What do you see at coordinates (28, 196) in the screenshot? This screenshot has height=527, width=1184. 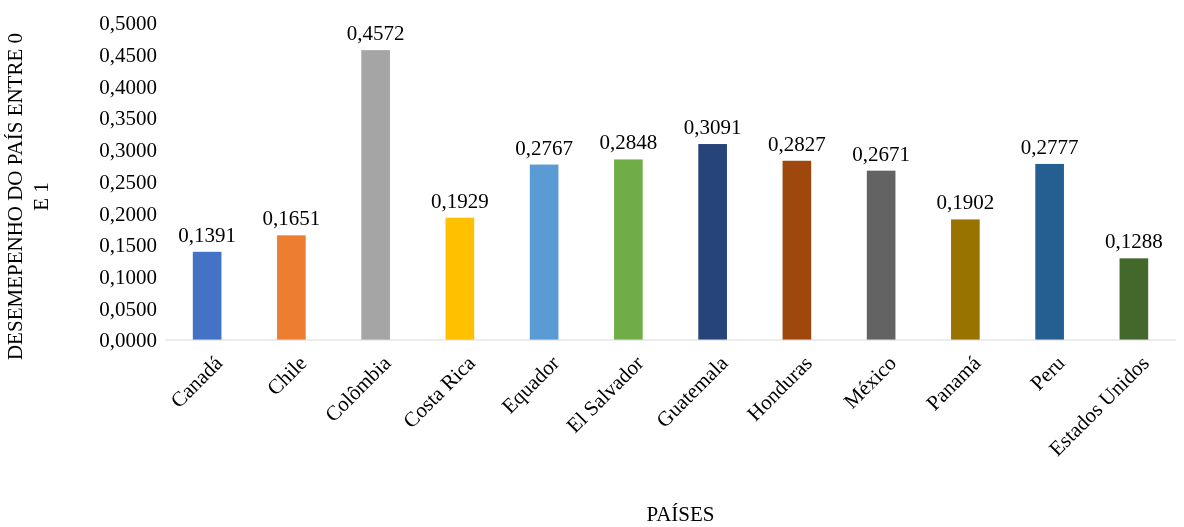 I see `y-axis-title: DESEMEPENHO DO PAÍS ENTRE 0 E 1` at bounding box center [28, 196].